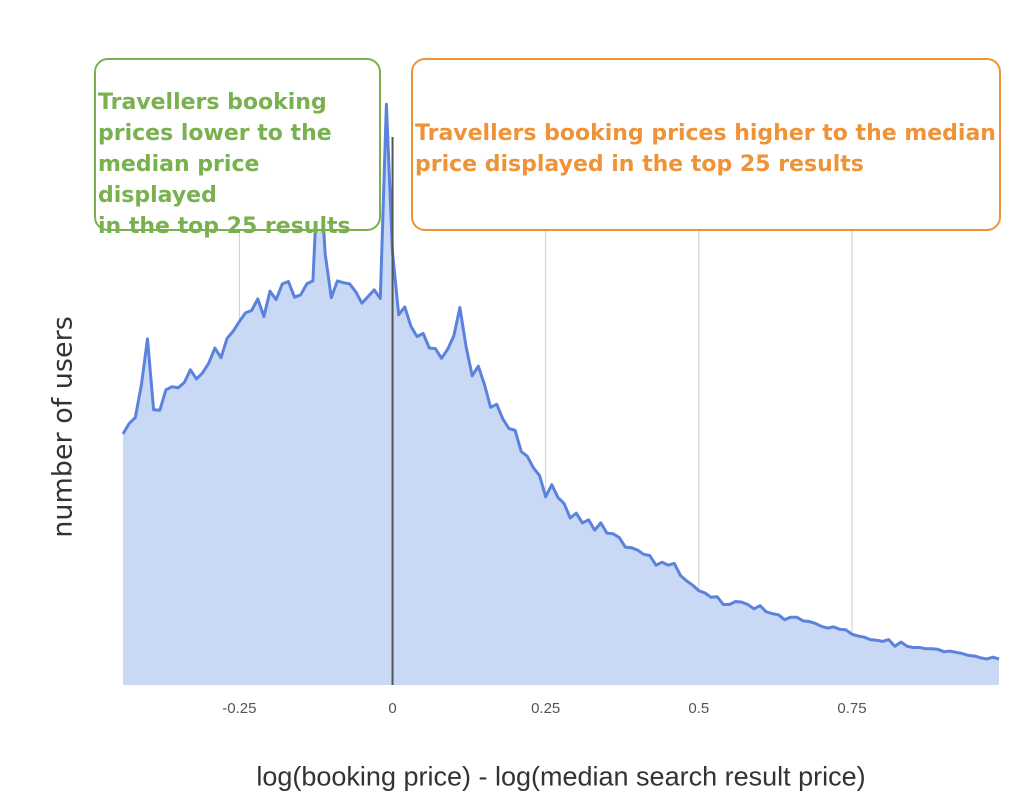 This screenshot has width=1024, height=811. I want to click on x-tick-label: 0, so click(392, 708).